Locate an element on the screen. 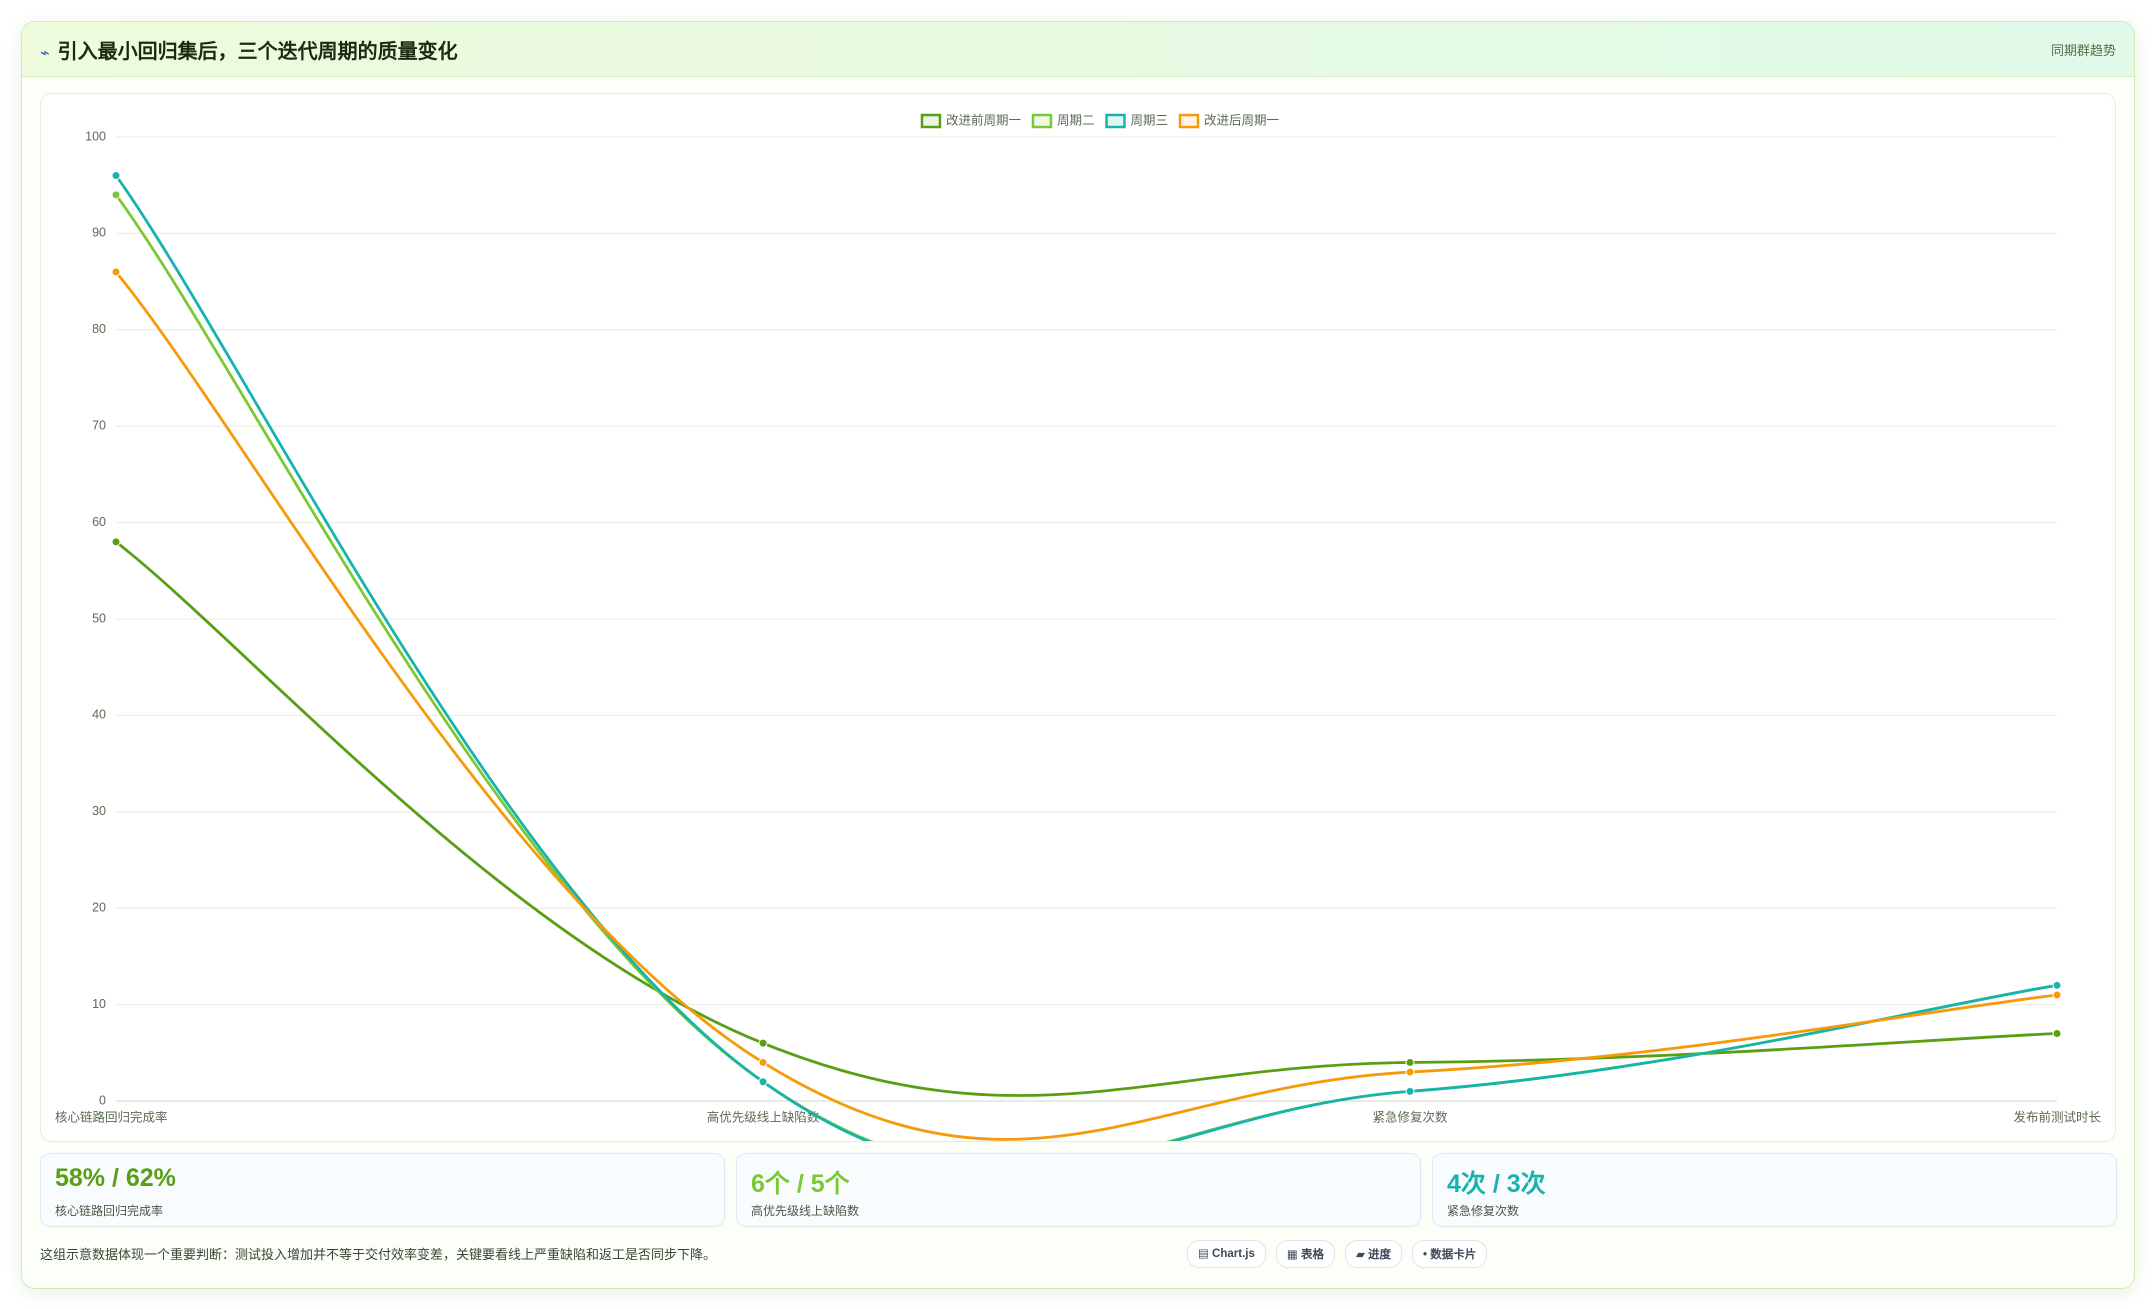 The height and width of the screenshot is (1309, 2155). stat-card: 4次 / 3次紧急修复次数 is located at coordinates (1774, 1190).